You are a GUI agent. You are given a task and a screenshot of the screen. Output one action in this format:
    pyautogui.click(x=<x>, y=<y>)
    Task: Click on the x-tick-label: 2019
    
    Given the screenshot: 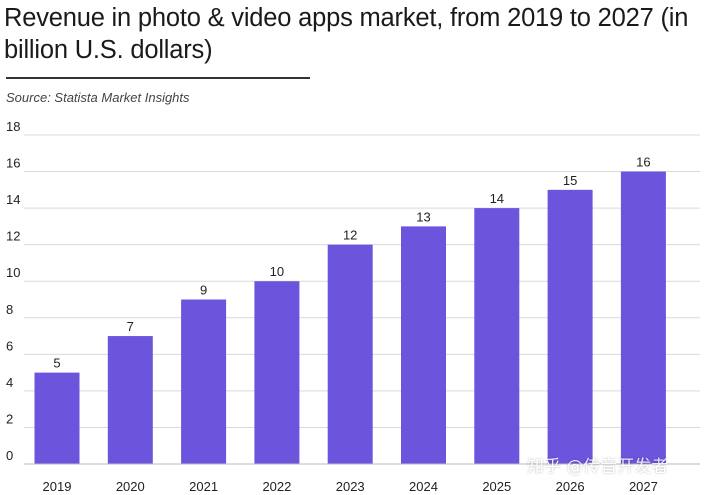 What is the action you would take?
    pyautogui.click(x=57, y=486)
    